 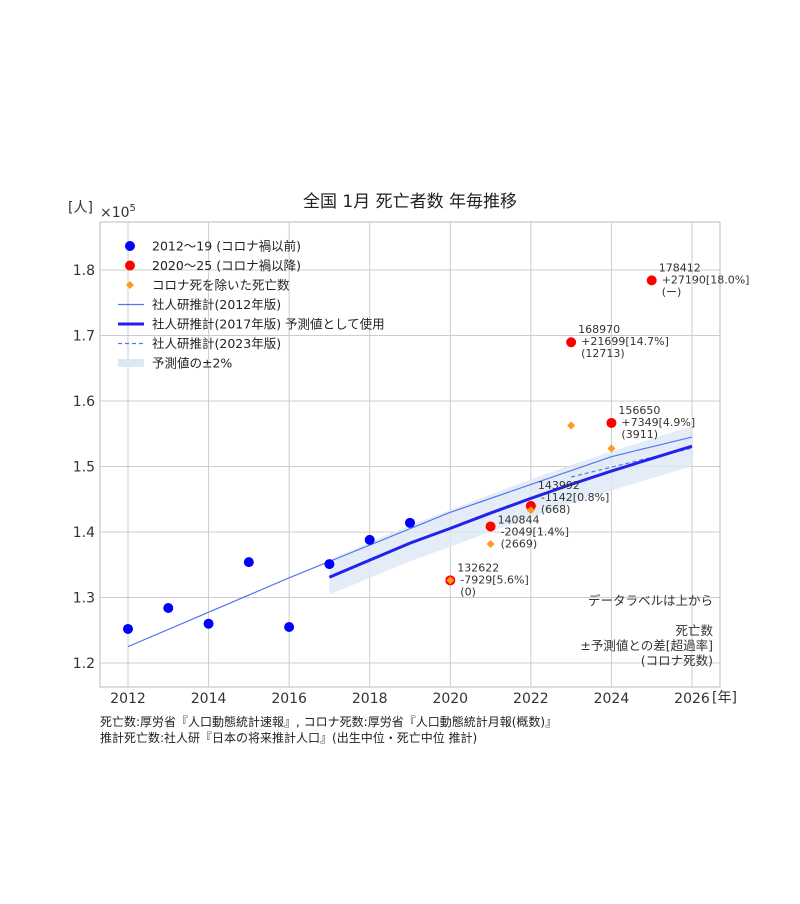 What do you see at coordinates (131, 363) in the screenshot?
I see `legend-band` at bounding box center [131, 363].